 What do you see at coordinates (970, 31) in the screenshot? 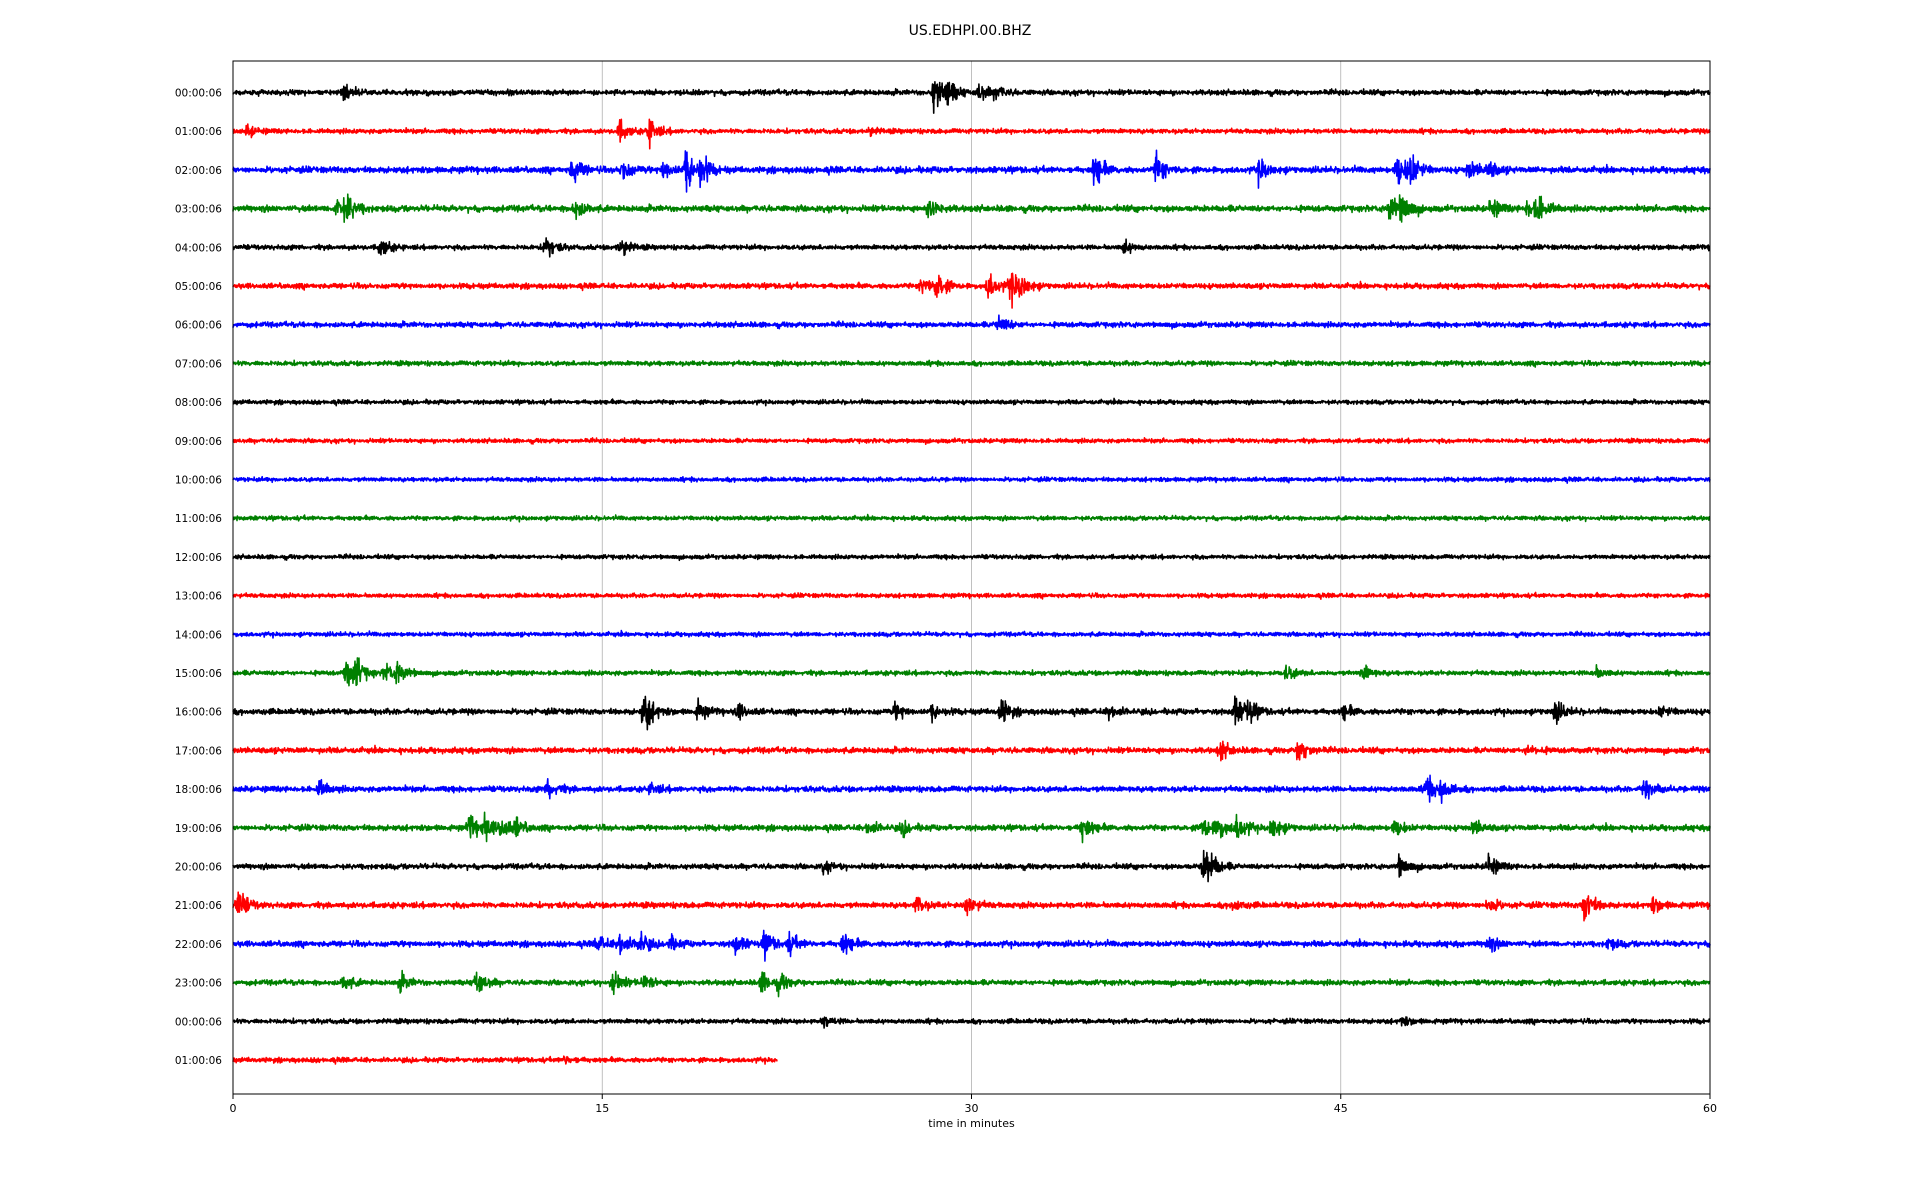
I see `chart-title: US.EDHPI.00.BHZ` at bounding box center [970, 31].